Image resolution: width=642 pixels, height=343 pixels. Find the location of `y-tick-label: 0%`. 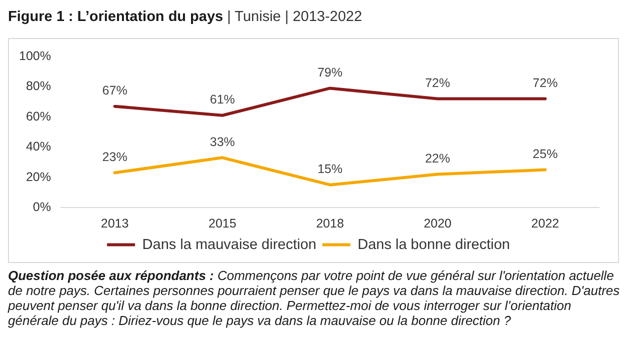

y-tick-label: 0% is located at coordinates (41, 207).